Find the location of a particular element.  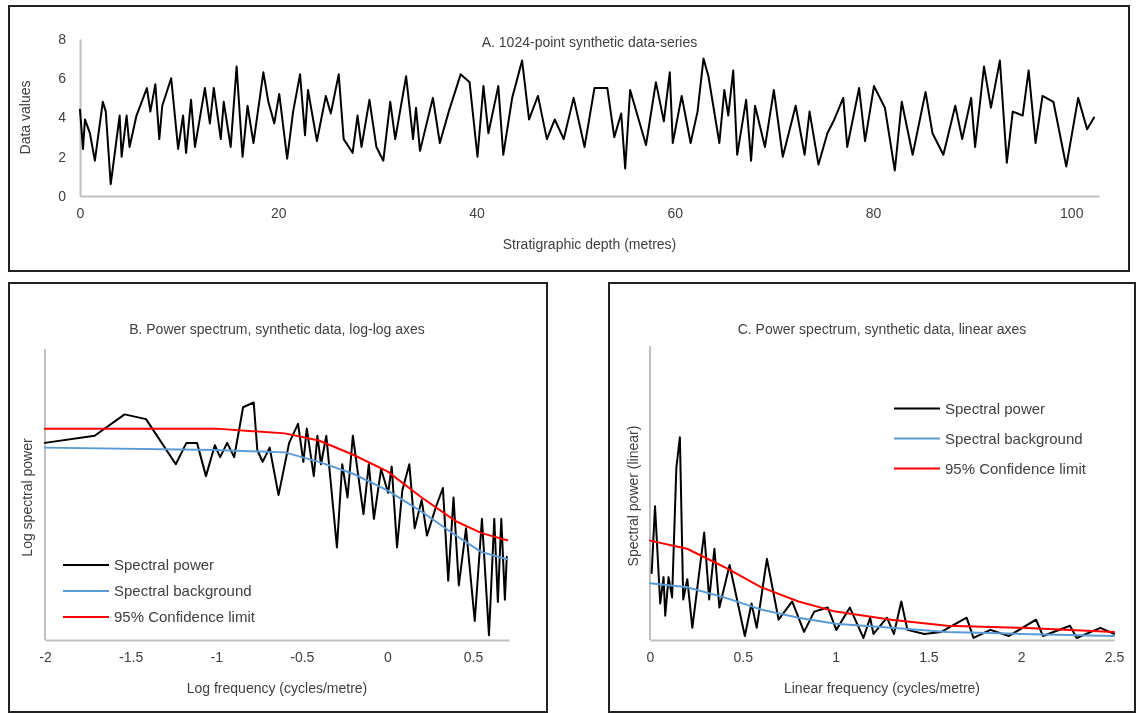

x-tick-label: -1.5 is located at coordinates (131, 656).